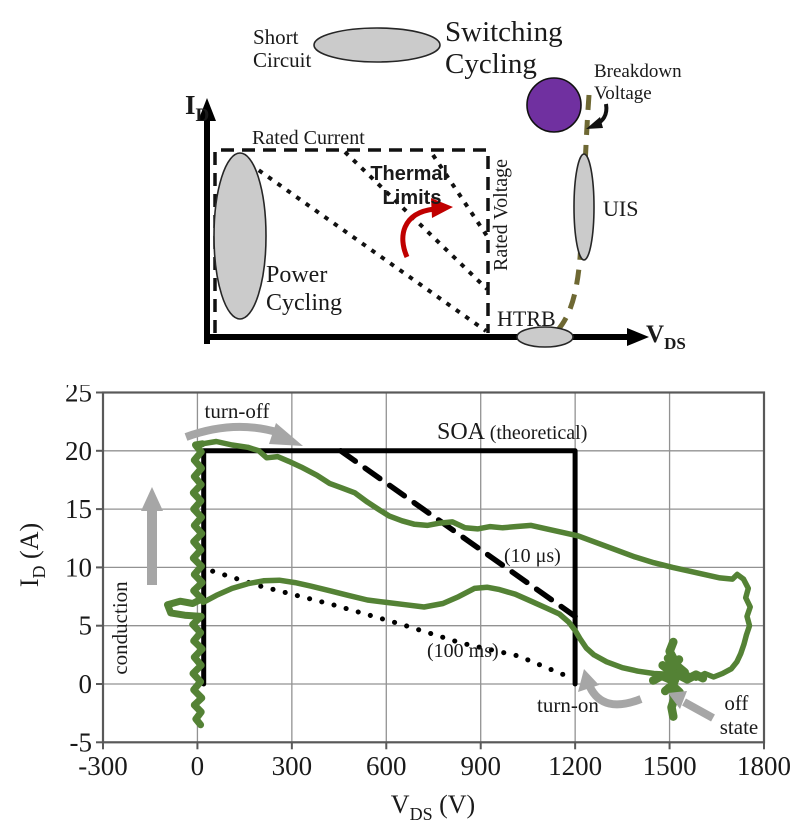 Image resolution: width=812 pixels, height=838 pixels. What do you see at coordinates (588, 680) in the screenshot?
I see `turn-on-arrowhead-icon` at bounding box center [588, 680].